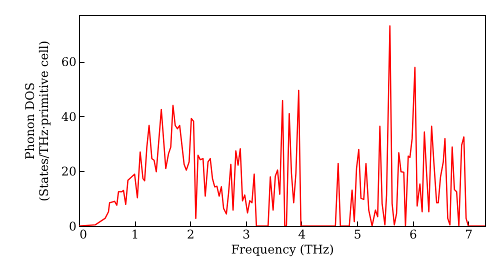 The height and width of the screenshot is (280, 500). Describe the element at coordinates (68, 117) in the screenshot. I see `y-tick-label: 40` at that location.